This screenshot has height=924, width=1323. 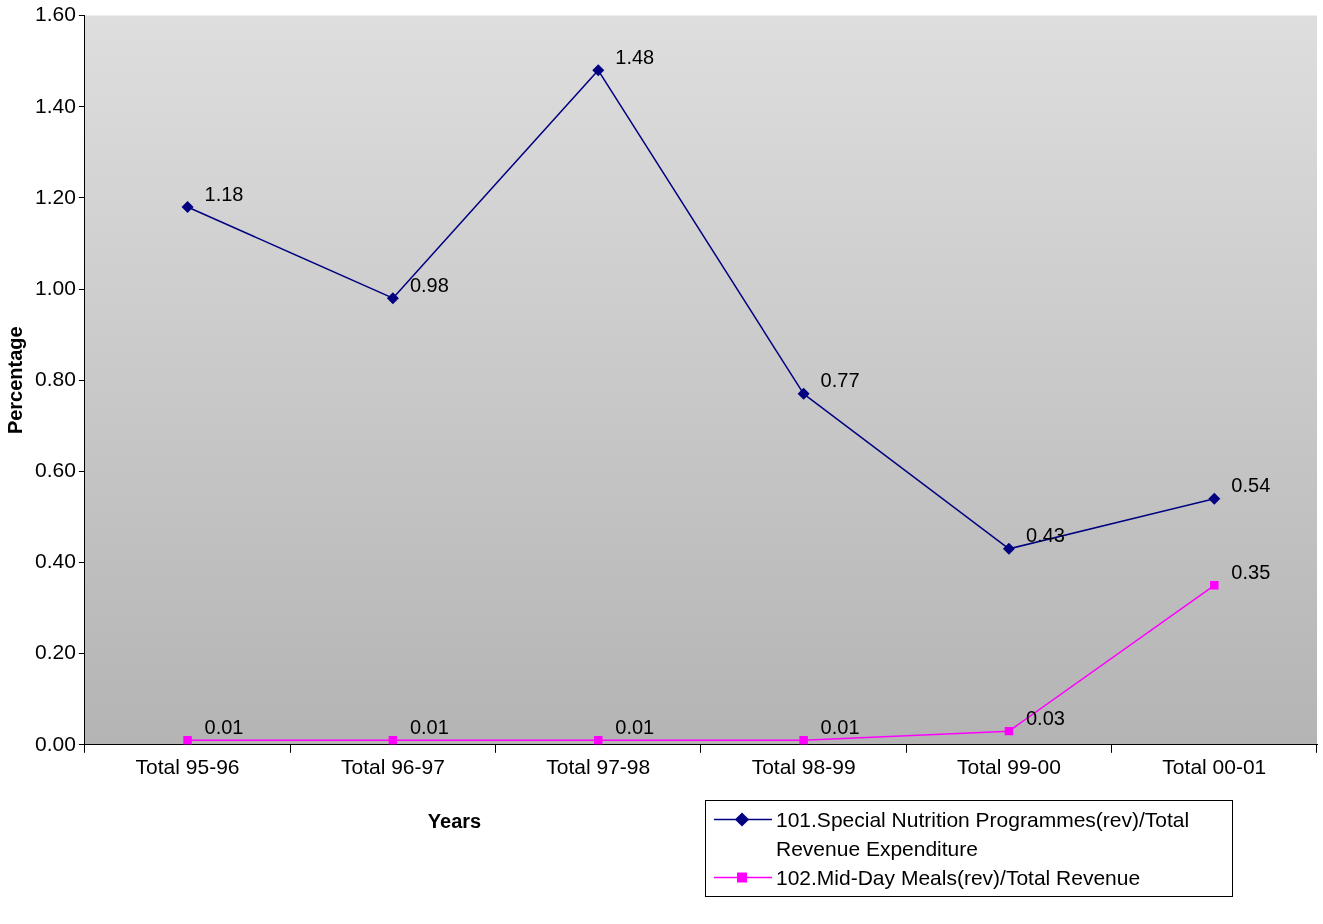 I want to click on y-tick-label: 1.40, so click(x=55, y=105).